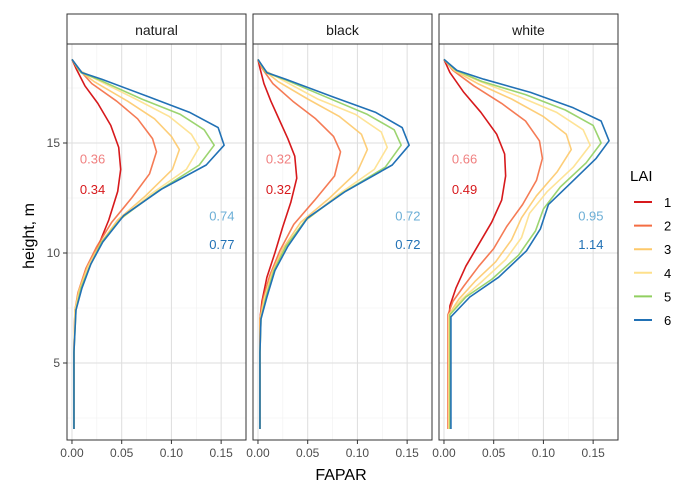 The width and height of the screenshot is (697, 489). I want to click on annotation-label: 1.14, so click(590, 244).